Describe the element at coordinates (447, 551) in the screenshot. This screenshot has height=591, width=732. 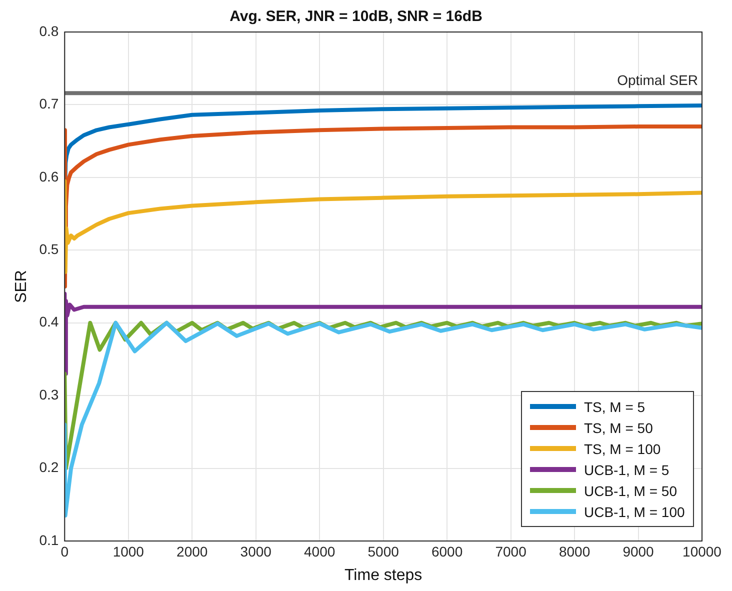
I see `x-tick-label: 6000` at that location.